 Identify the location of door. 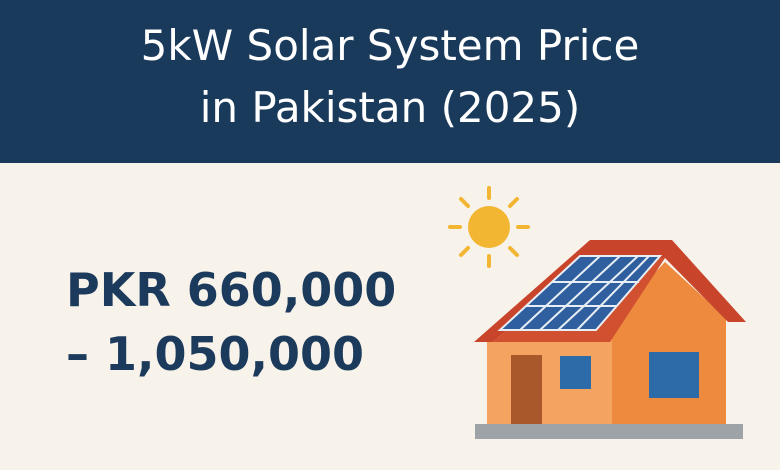
(526, 389).